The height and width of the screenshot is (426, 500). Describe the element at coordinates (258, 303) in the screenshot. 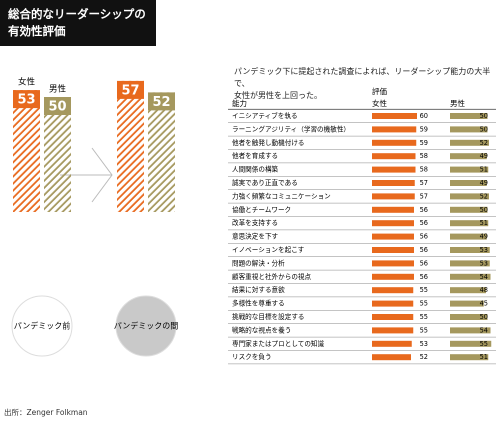

I see `row-label: 多様性を尊重する` at that location.